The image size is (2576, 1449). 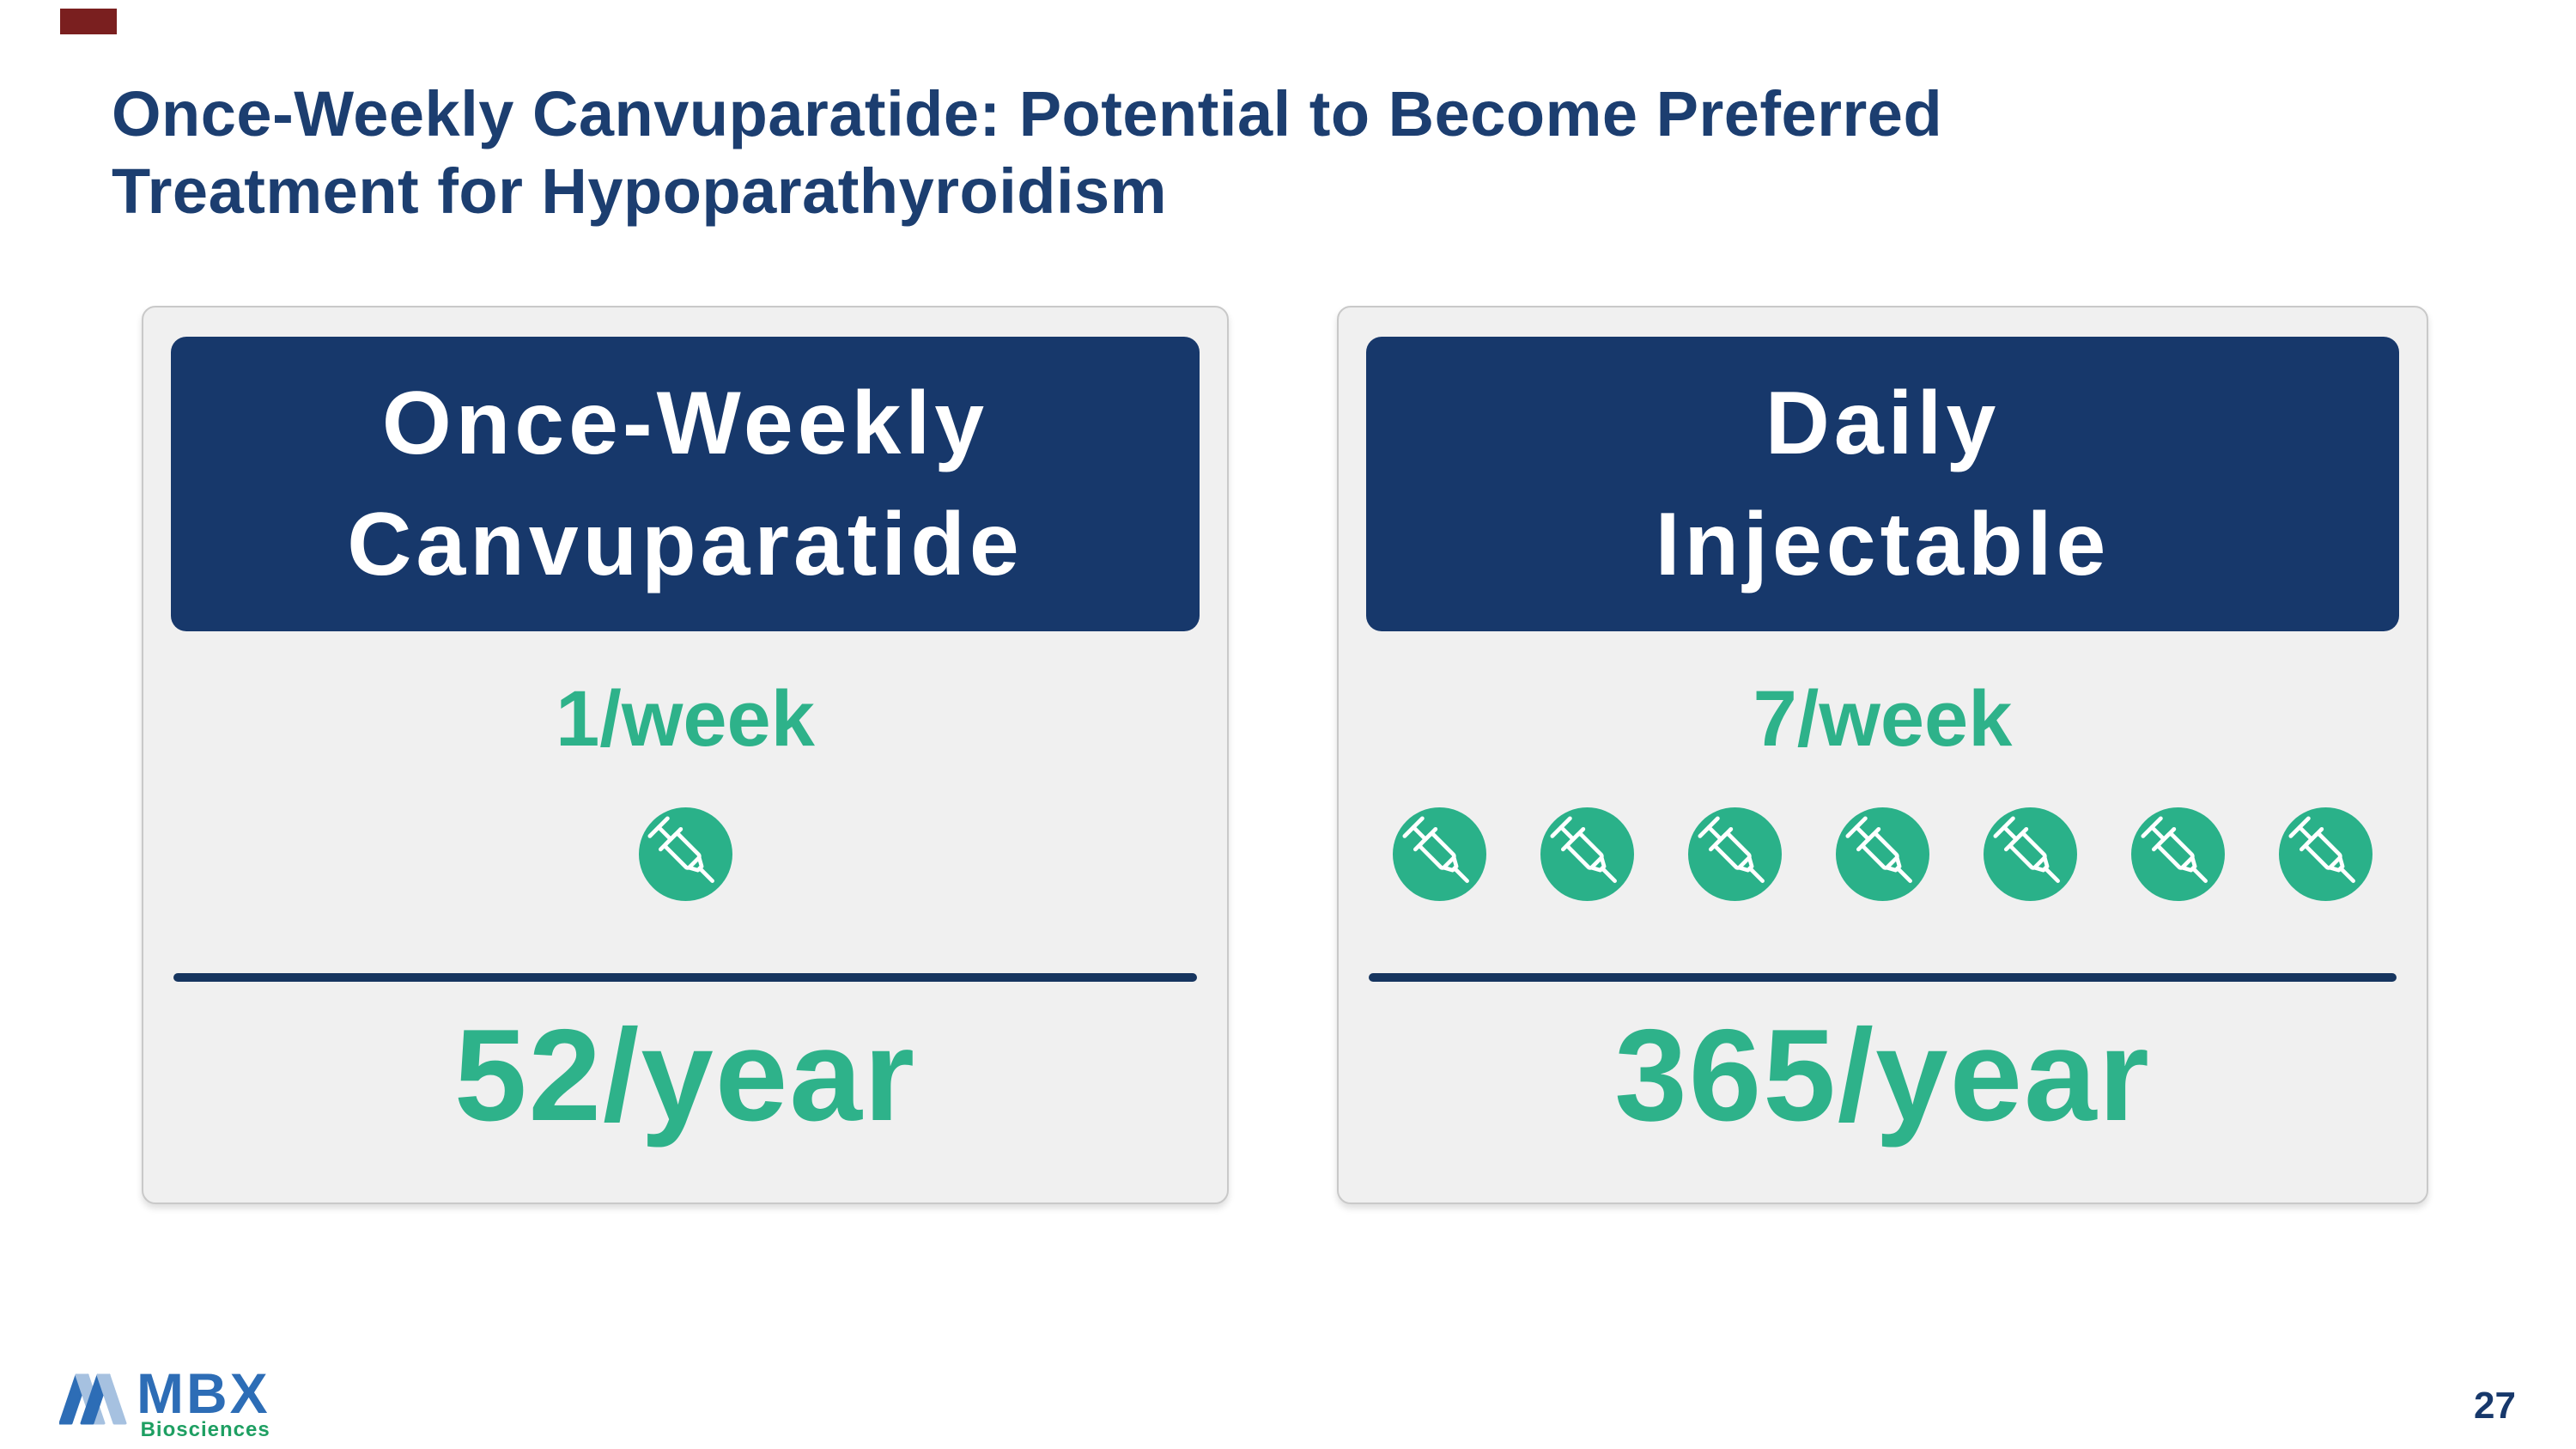 I want to click on logo-text: MBX Biosciences, so click(x=203, y=1401).